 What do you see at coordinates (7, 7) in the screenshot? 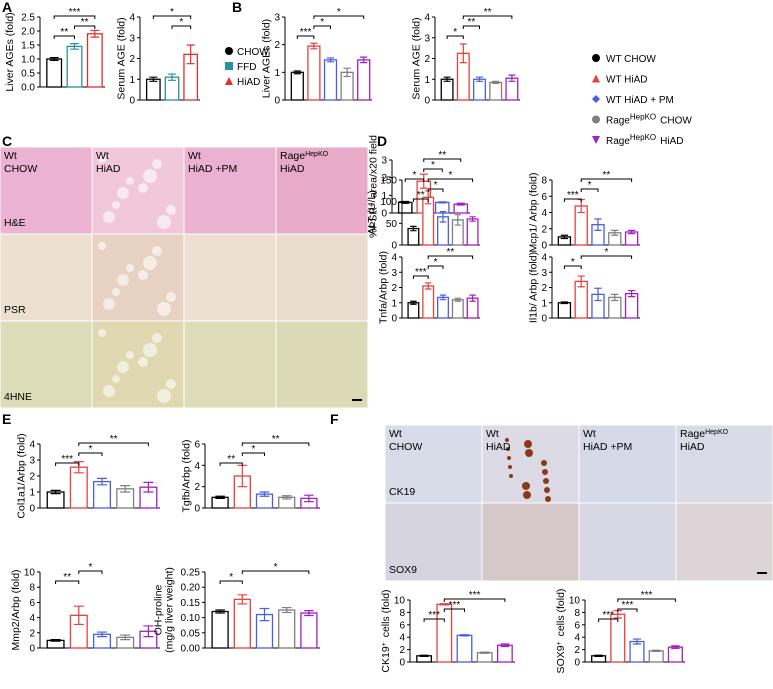
I see `panel-label: A` at bounding box center [7, 7].